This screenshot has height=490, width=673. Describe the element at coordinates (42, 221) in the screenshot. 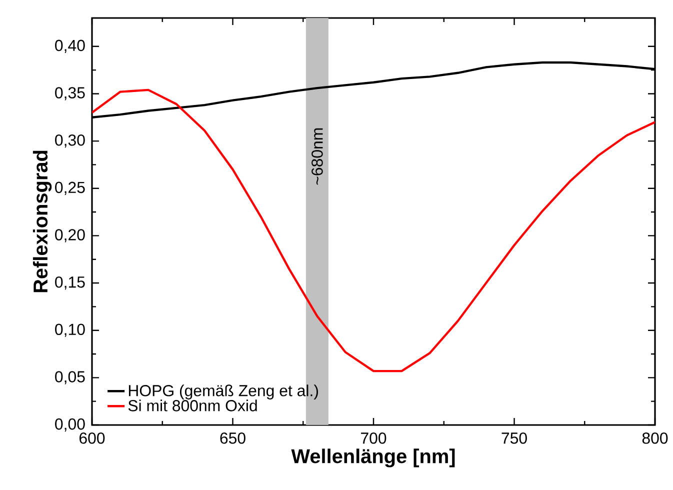

I see `y-axis-title: Reflexionsgrad` at that location.